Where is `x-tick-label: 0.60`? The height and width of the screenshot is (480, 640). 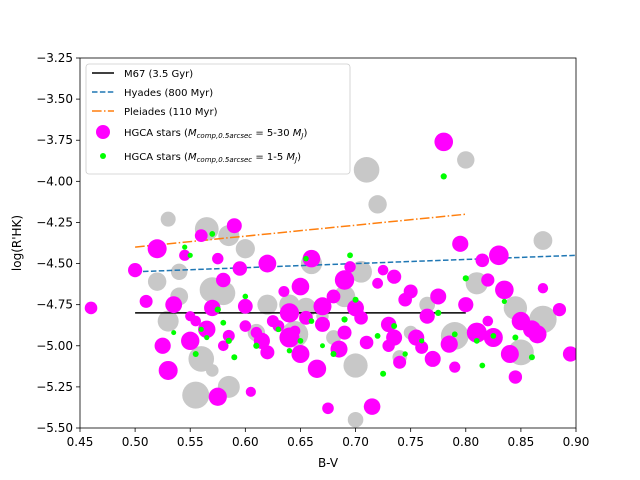 x-tick-label: 0.60 is located at coordinates (245, 442).